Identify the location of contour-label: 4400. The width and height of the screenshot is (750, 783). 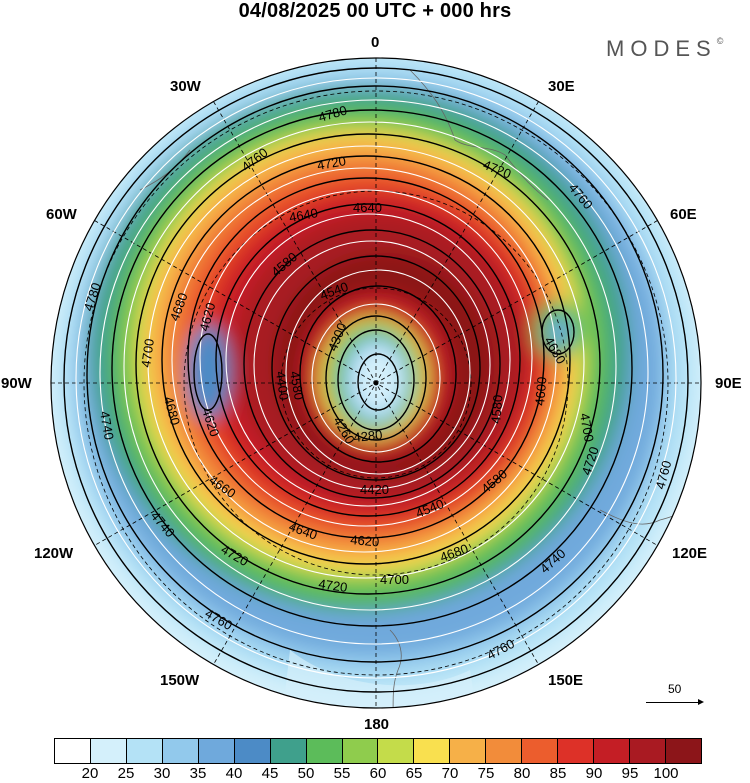
(282, 385).